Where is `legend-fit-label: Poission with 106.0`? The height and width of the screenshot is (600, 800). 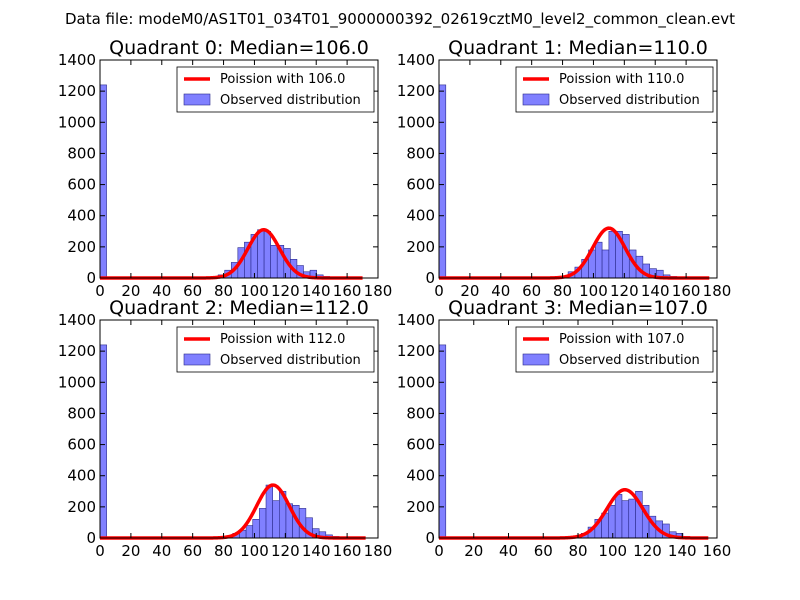
legend-fit-label: Poission with 106.0 is located at coordinates (282, 79).